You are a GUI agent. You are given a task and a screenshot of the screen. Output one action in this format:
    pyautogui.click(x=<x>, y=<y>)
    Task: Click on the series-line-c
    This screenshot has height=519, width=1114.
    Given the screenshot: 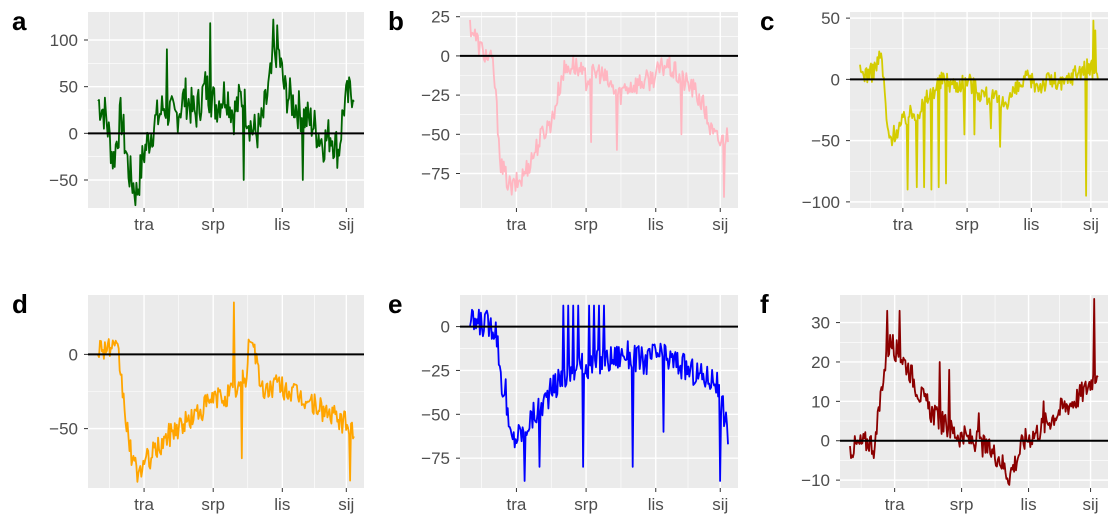 What is the action you would take?
    pyautogui.click(x=979, y=108)
    